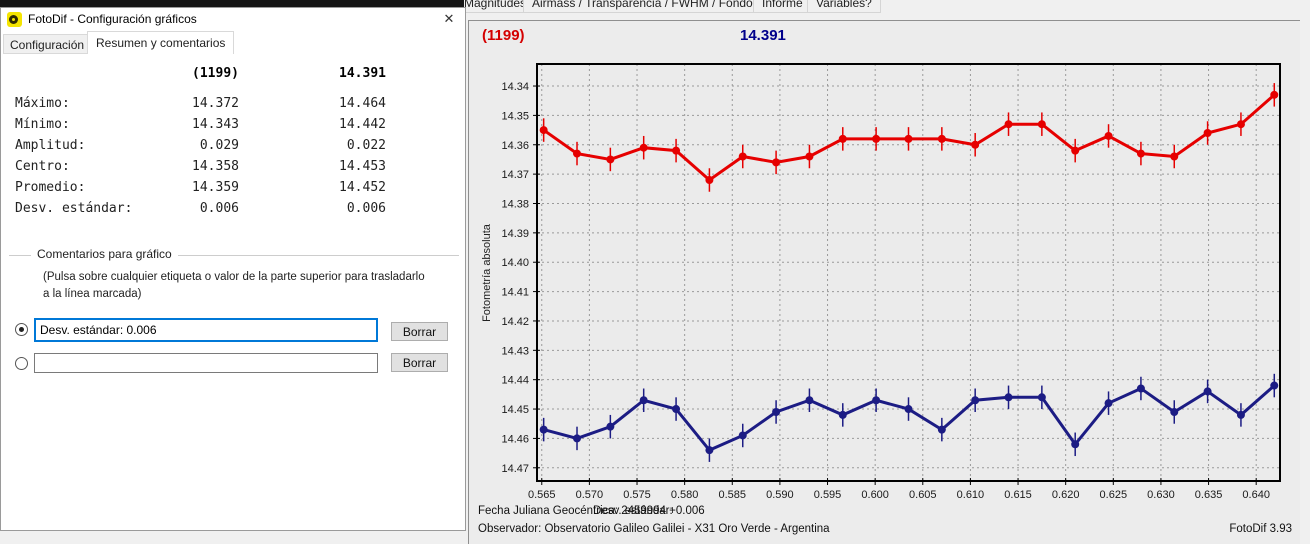  What do you see at coordinates (234, 255) in the screenshot?
I see `groupbox-border` at bounding box center [234, 255].